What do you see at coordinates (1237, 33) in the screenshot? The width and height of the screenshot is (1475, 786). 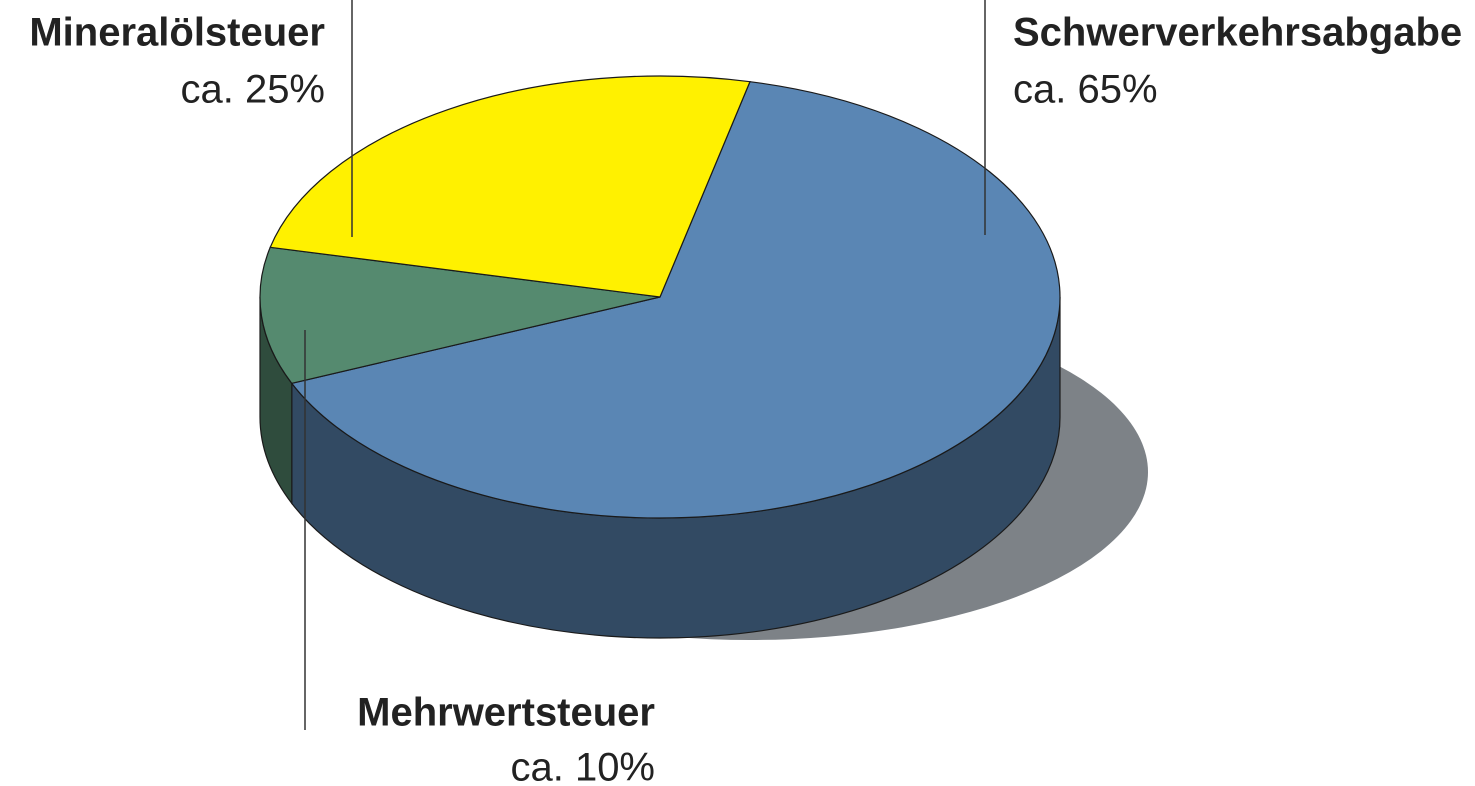 I see `slice-label: Schwerverkehrsabgabe` at bounding box center [1237, 33].